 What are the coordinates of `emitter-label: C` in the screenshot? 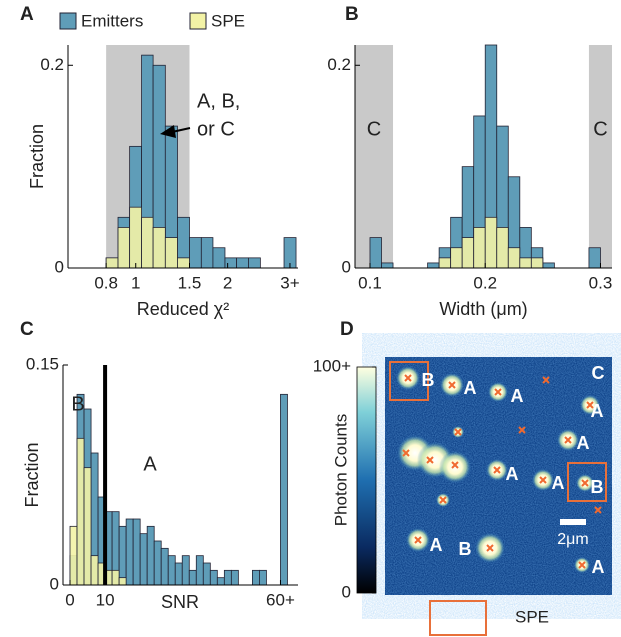 It's located at (598, 373).